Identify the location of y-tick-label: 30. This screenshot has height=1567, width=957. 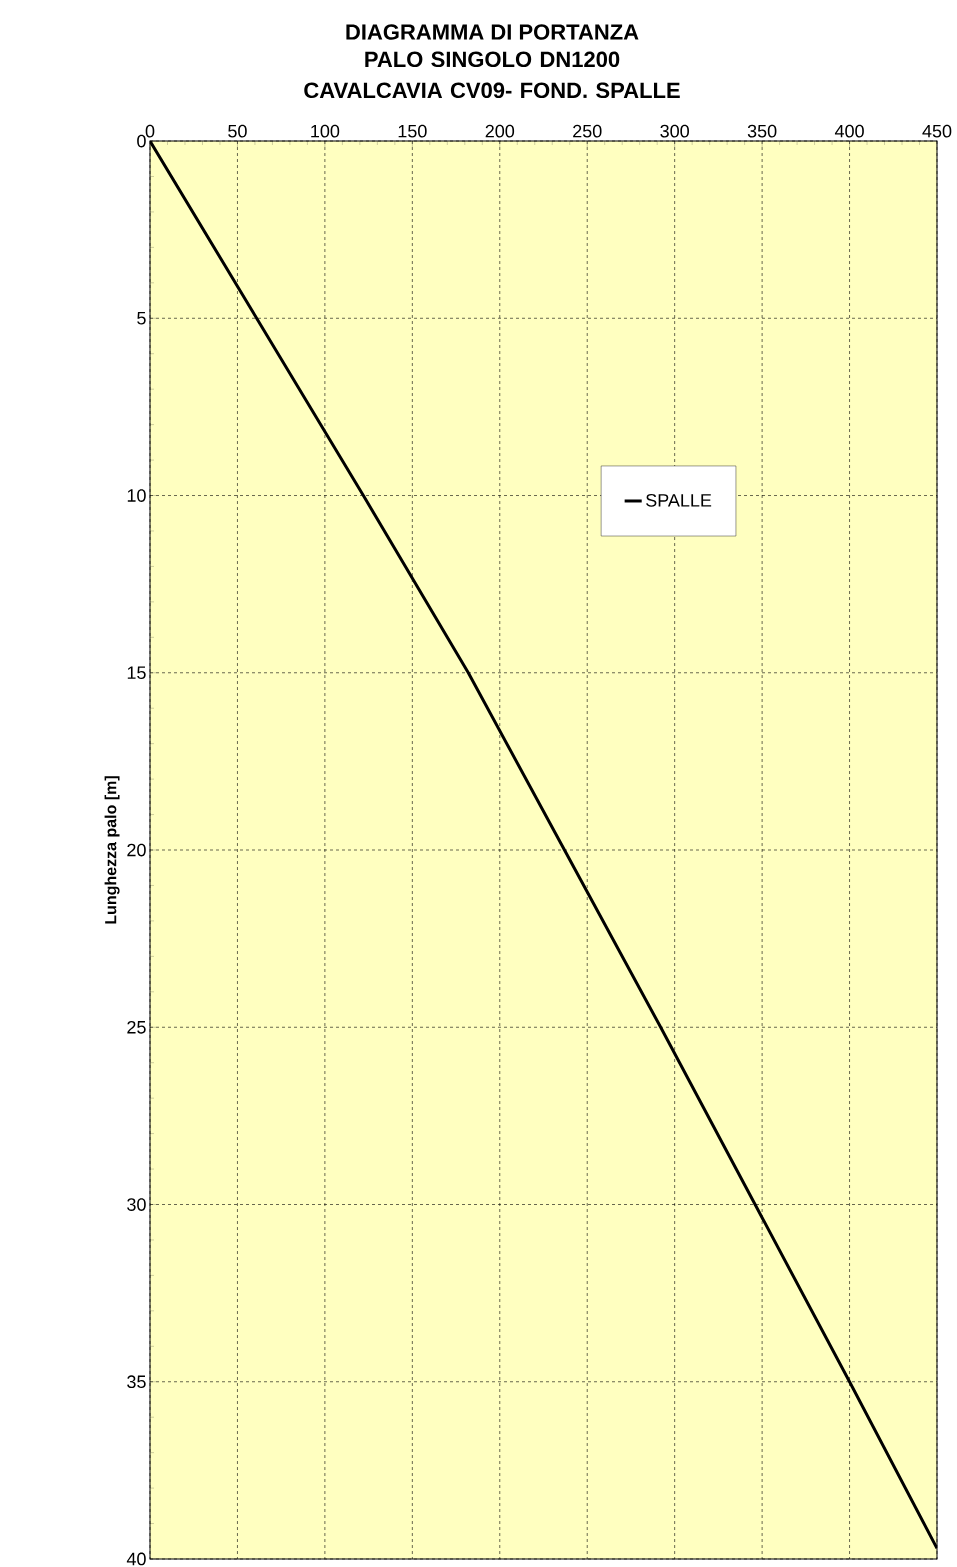
(136, 1204).